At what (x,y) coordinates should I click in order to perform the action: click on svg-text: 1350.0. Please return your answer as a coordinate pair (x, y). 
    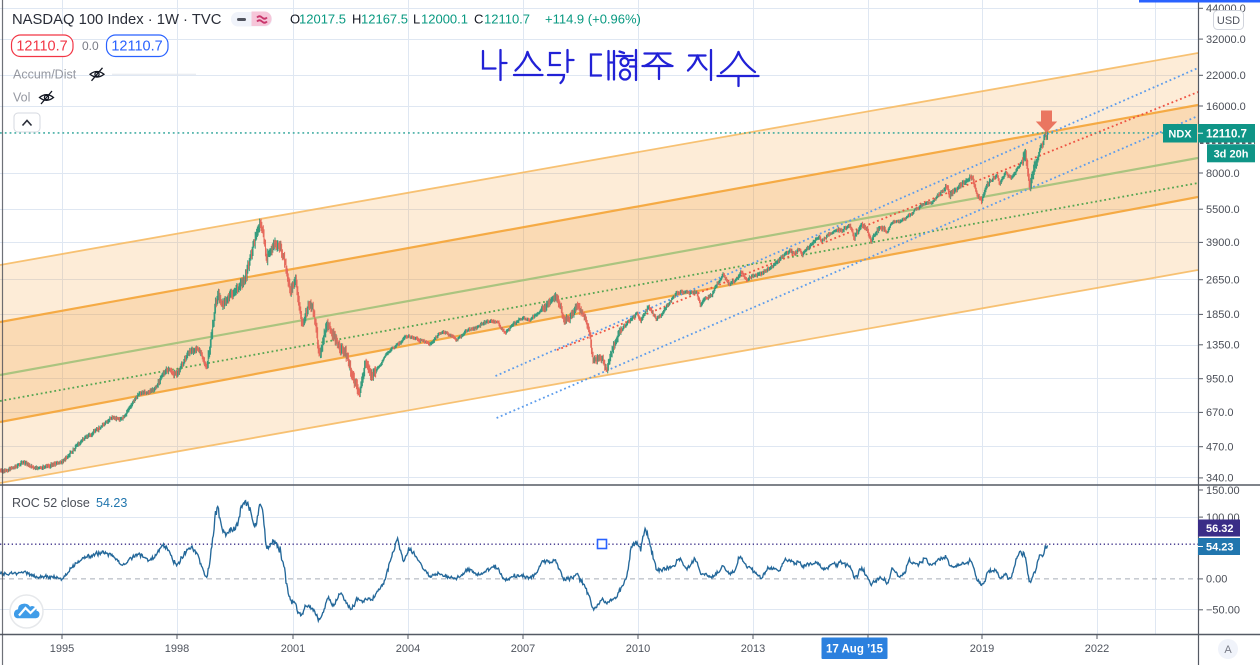
    Looking at the image, I should click on (1223, 346).